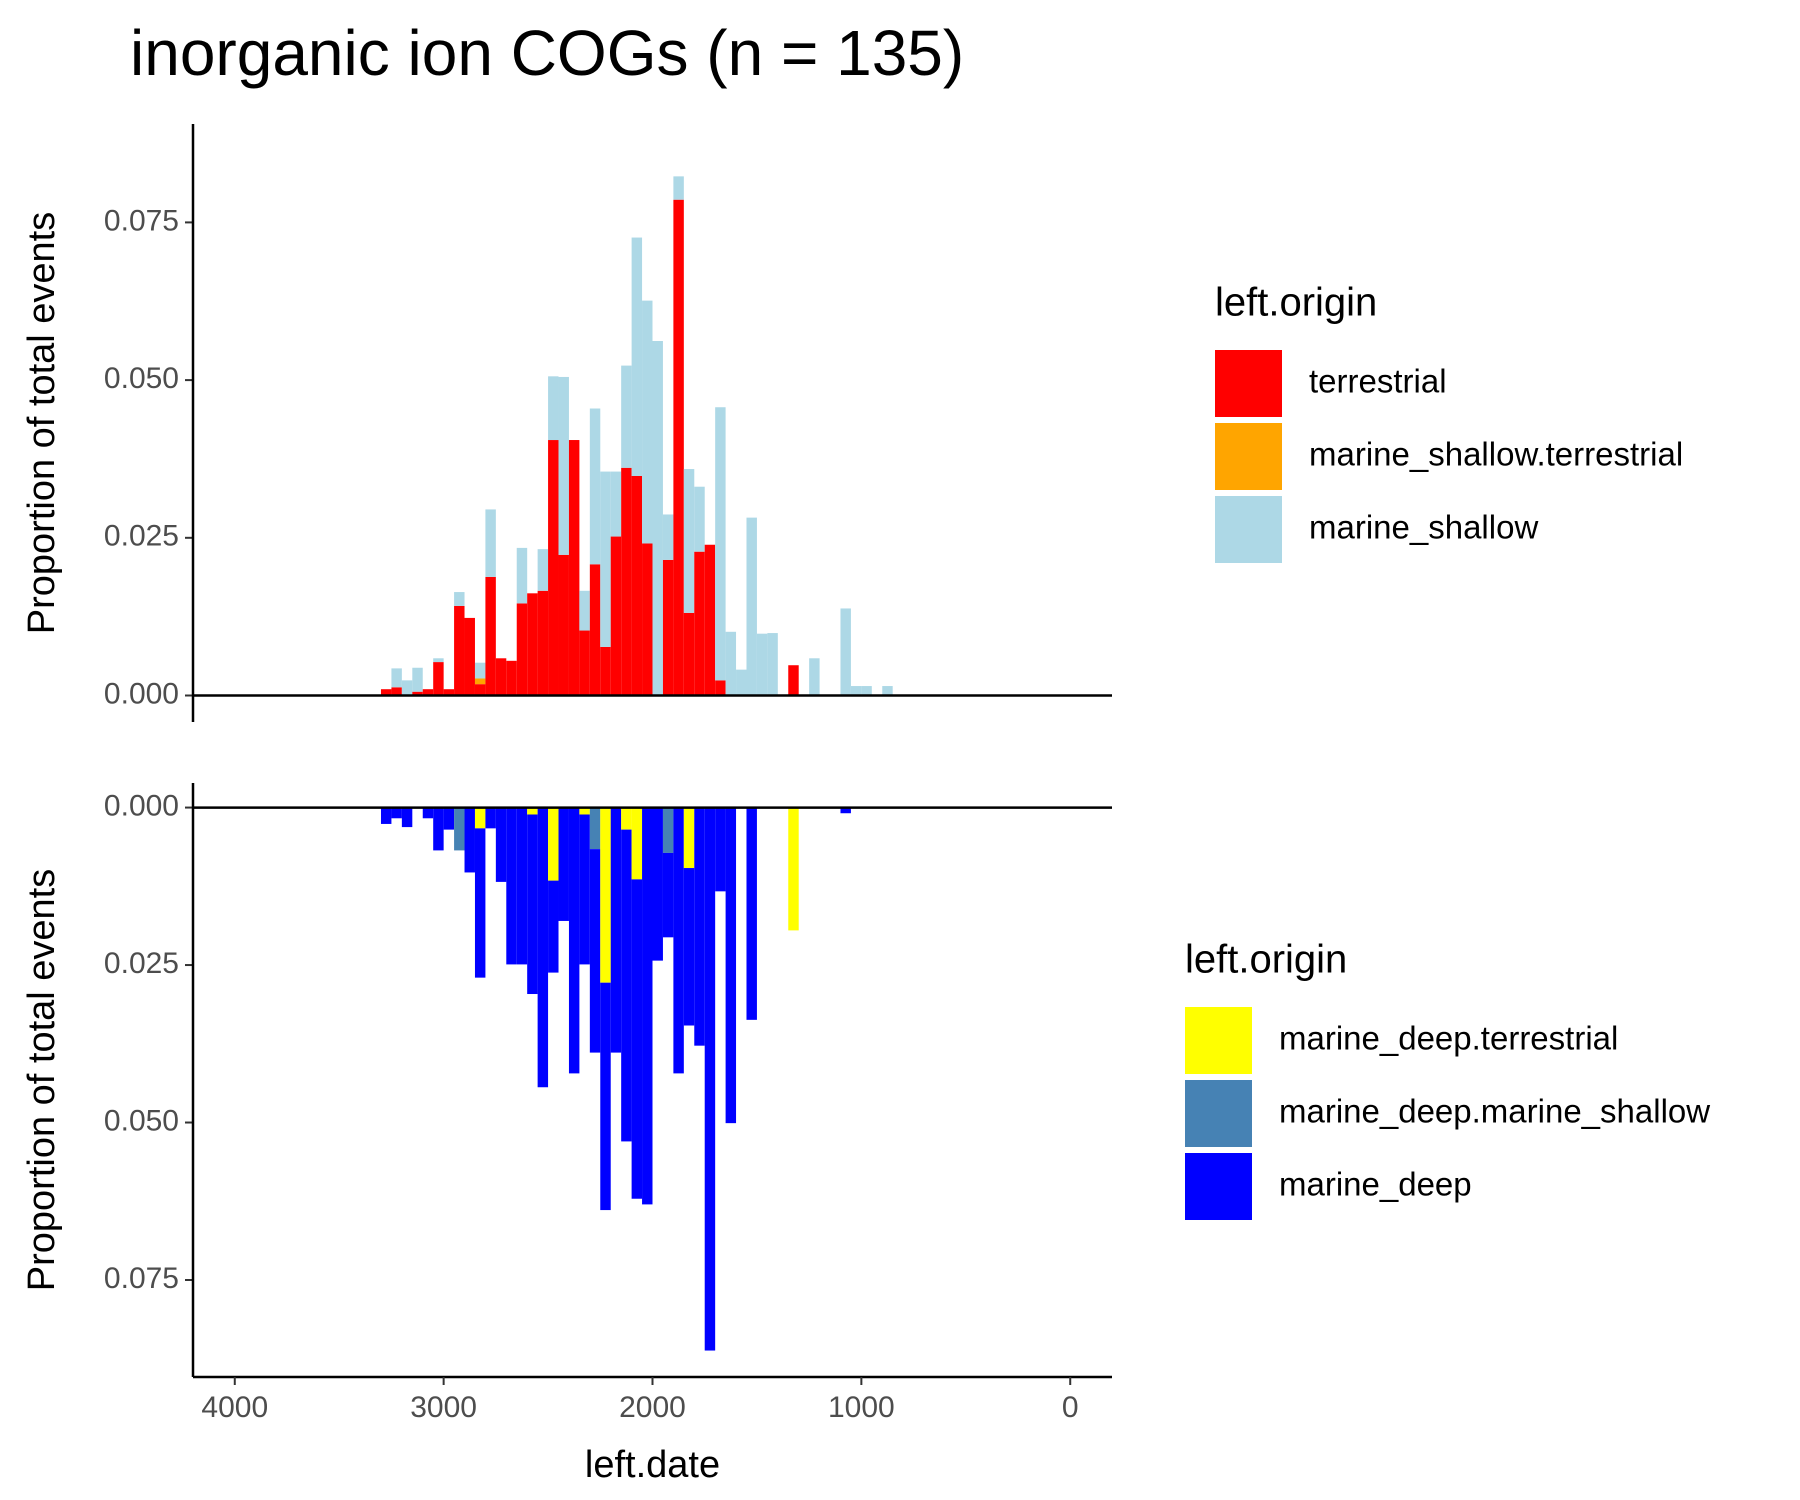 Image resolution: width=1800 pixels, height=1500 pixels. I want to click on legend-label: marine_shallow.terrestrial, so click(1496, 454).